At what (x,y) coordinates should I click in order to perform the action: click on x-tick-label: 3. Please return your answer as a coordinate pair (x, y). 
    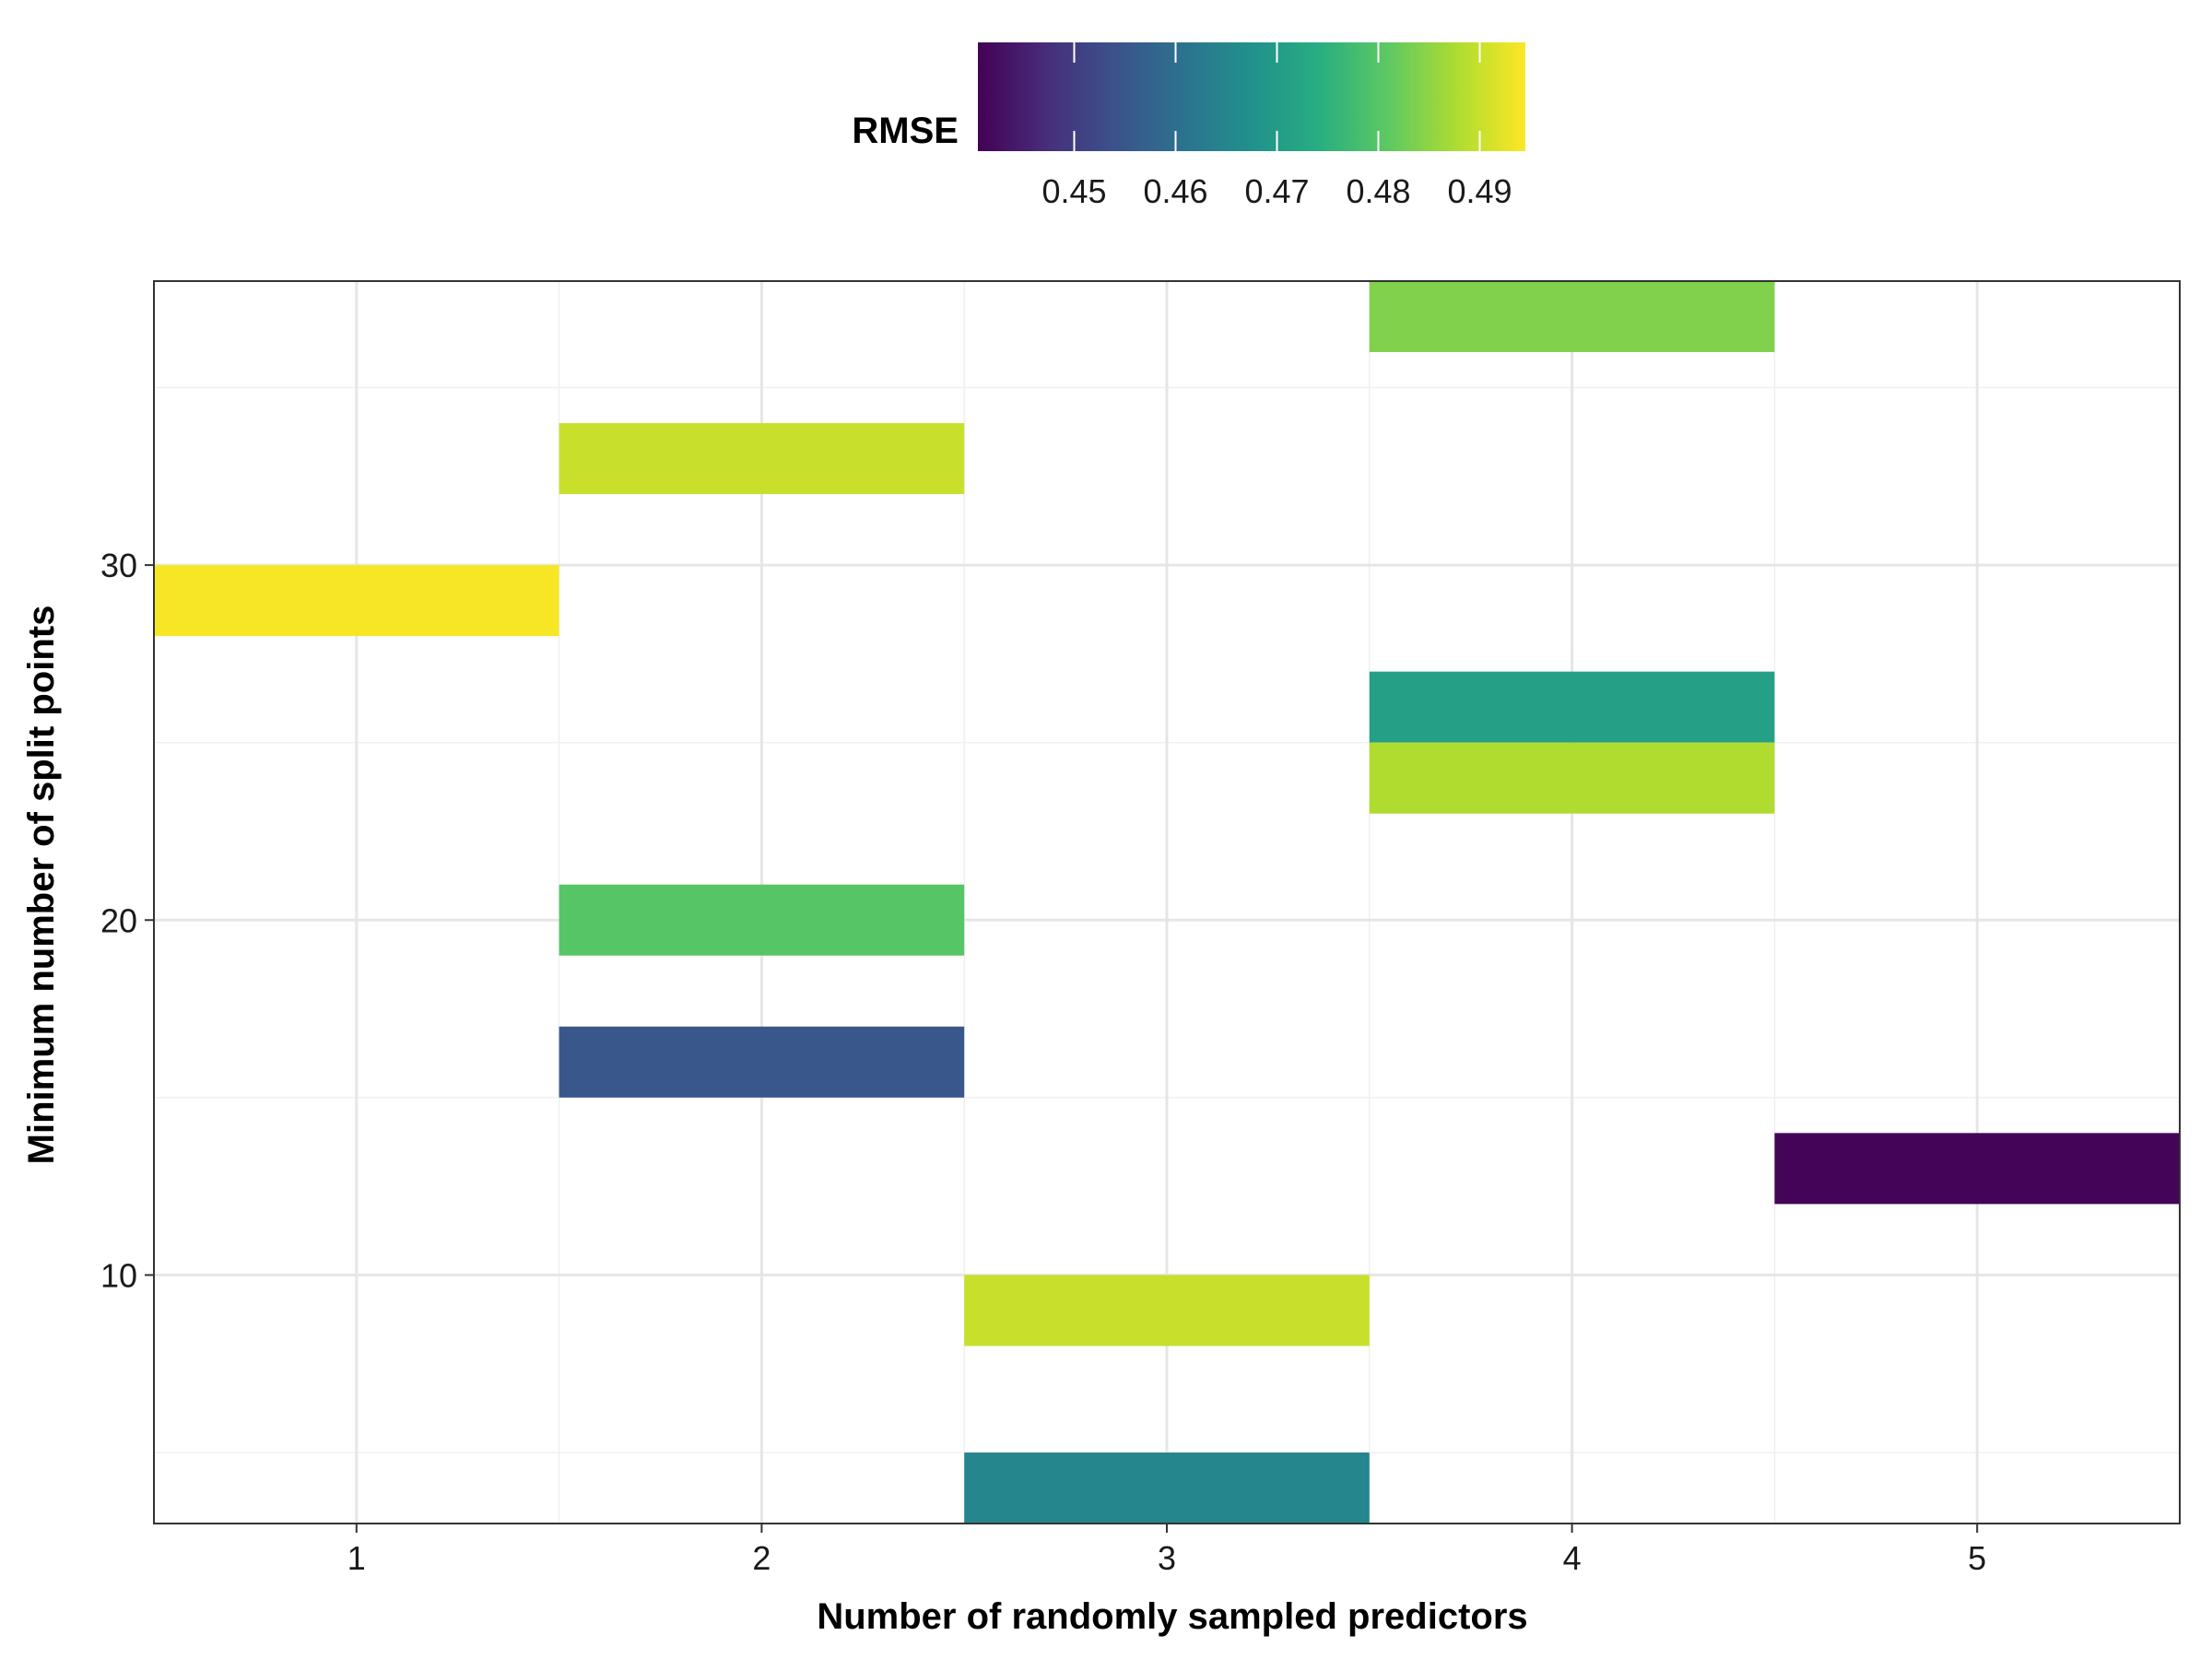
    Looking at the image, I should click on (1167, 1558).